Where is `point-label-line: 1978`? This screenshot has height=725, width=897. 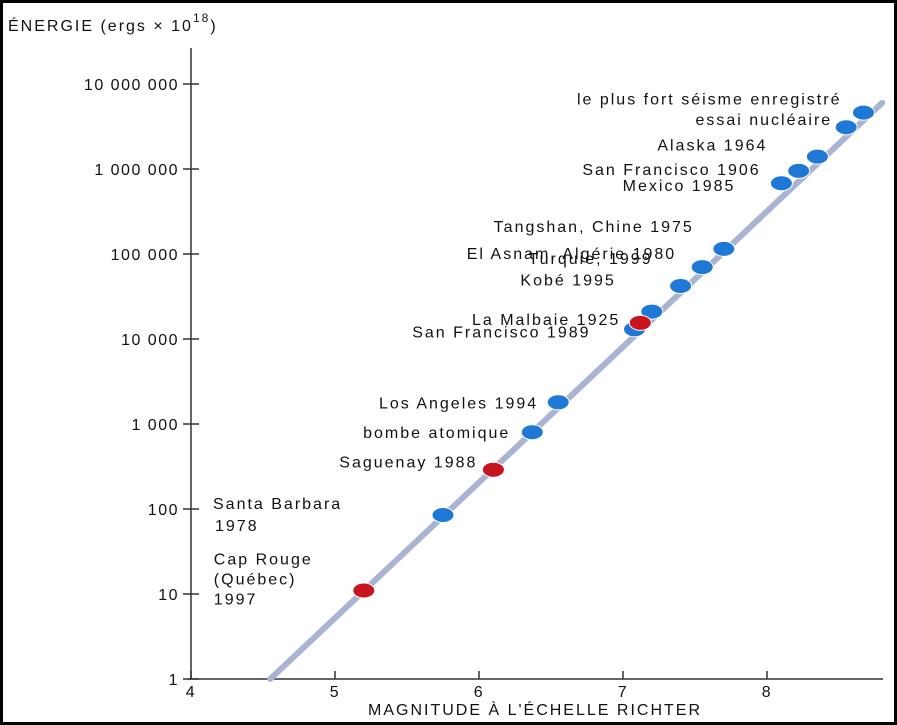 point-label-line: 1978 is located at coordinates (237, 526).